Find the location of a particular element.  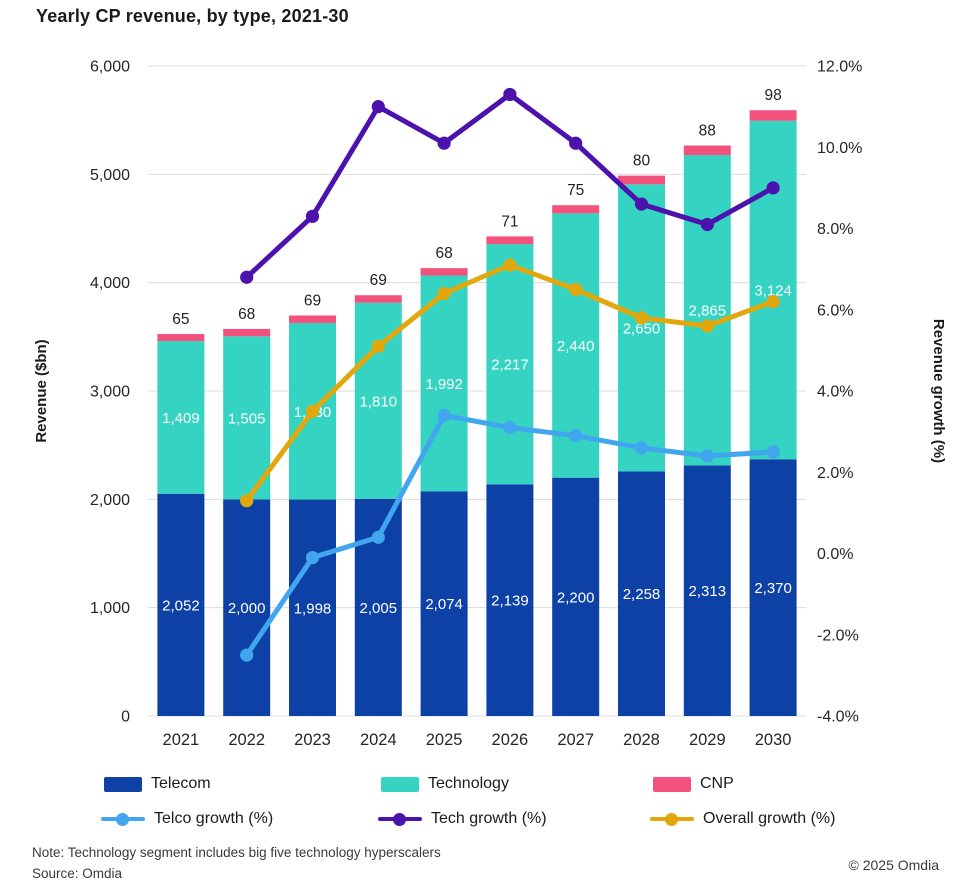

bar-segment-cnp-2022 is located at coordinates (247, 332).